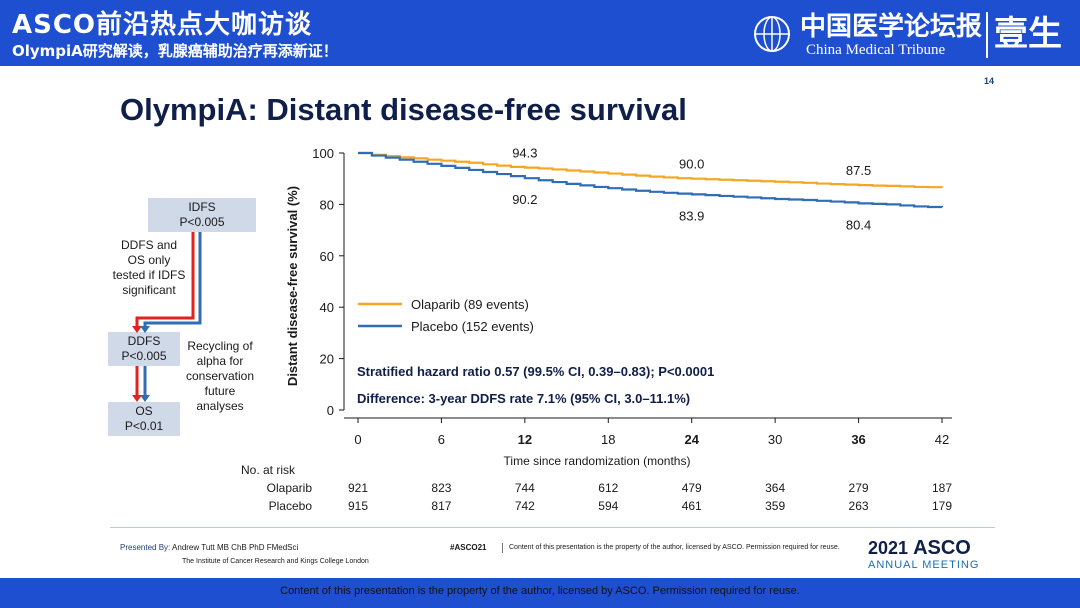 The height and width of the screenshot is (608, 1080). I want to click on asco-year: 2021, so click(888, 548).